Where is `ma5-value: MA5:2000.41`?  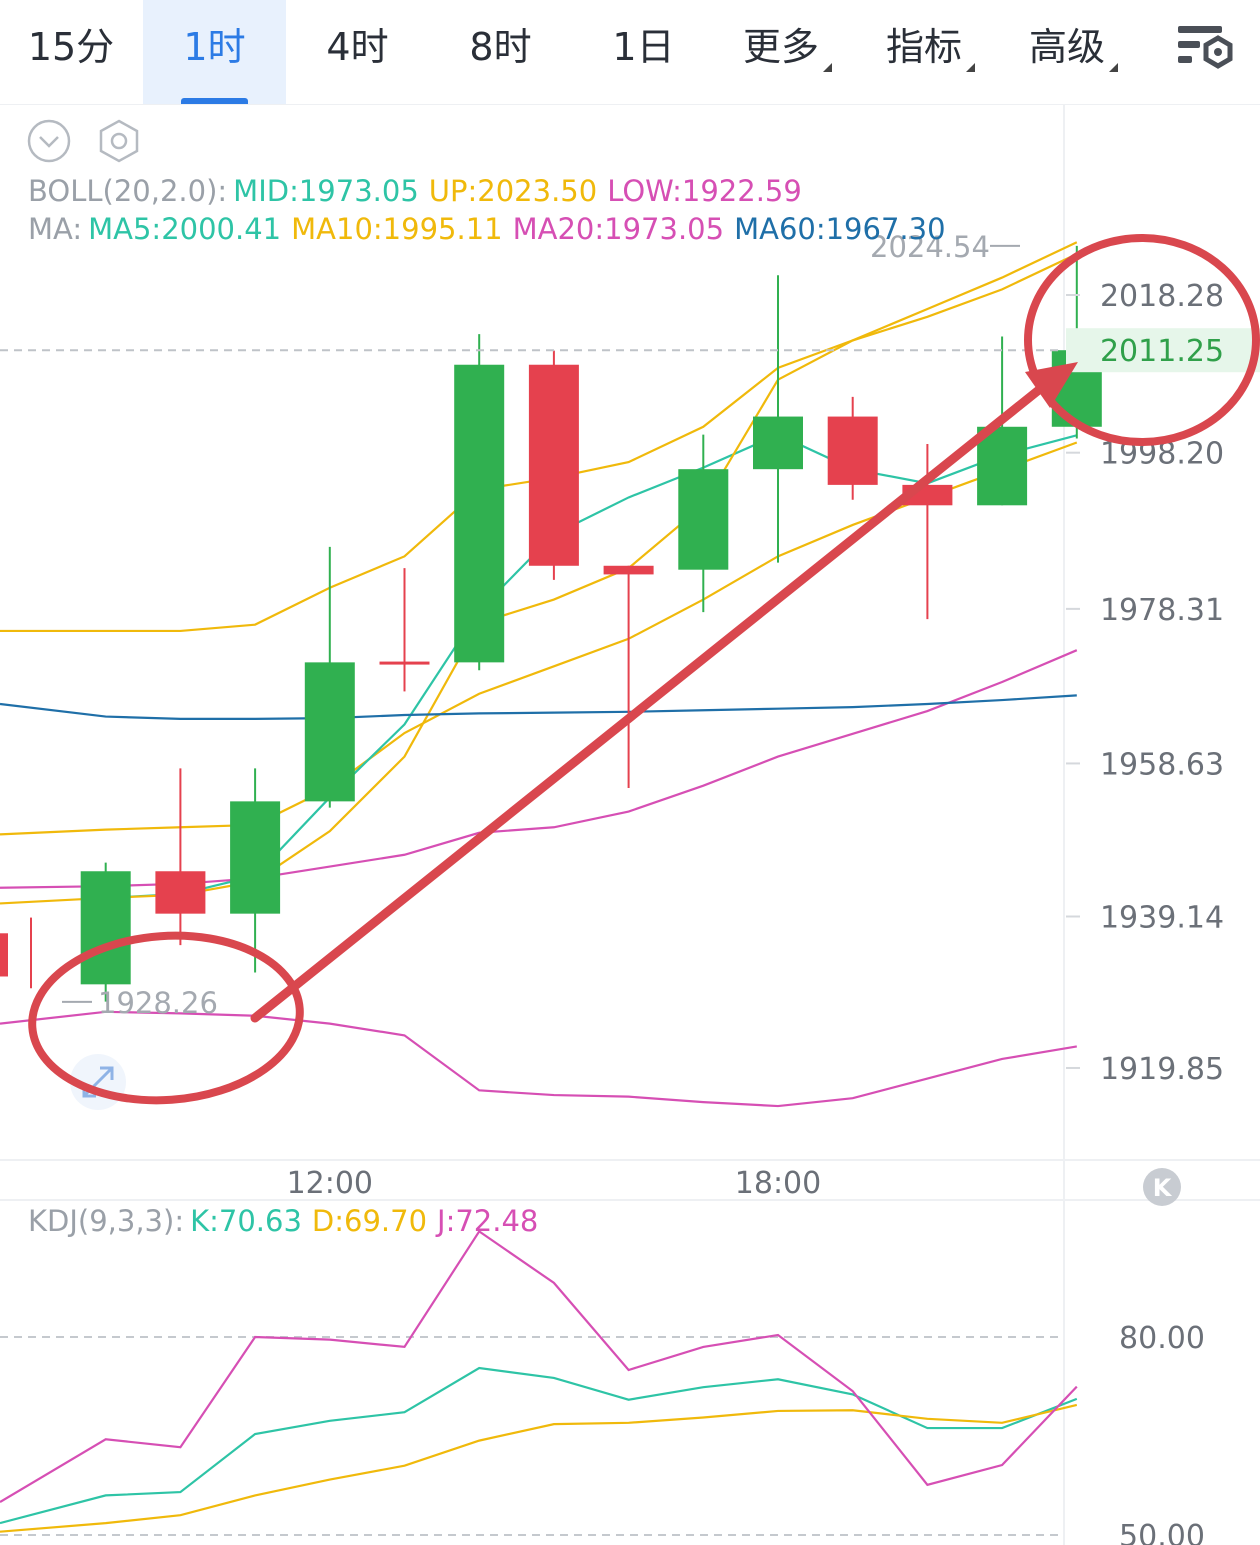
ma5-value: MA5:2000.41 is located at coordinates (185, 229).